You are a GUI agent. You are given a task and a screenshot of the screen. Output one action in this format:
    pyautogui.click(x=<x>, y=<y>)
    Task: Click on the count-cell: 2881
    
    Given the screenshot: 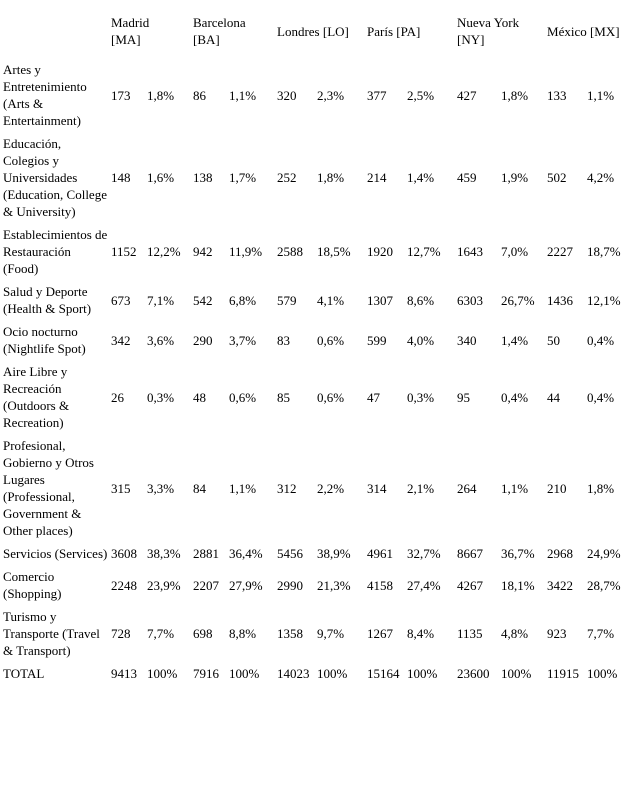 What is the action you would take?
    pyautogui.click(x=206, y=553)
    